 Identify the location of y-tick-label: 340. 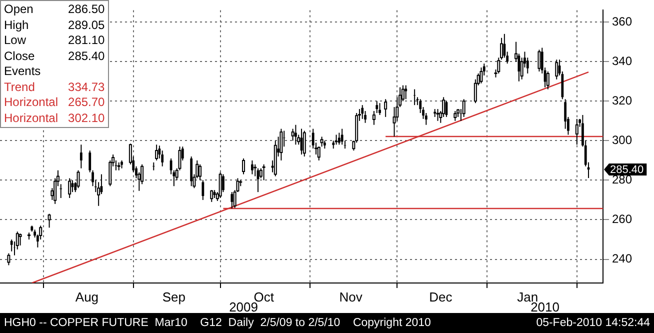
(622, 61).